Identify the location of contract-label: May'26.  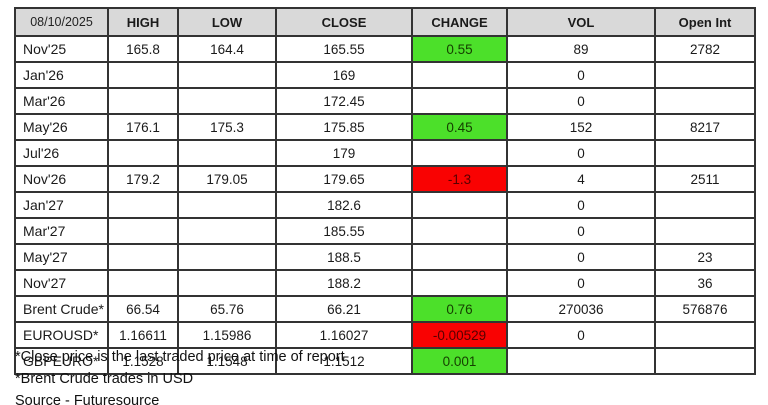
(61, 127).